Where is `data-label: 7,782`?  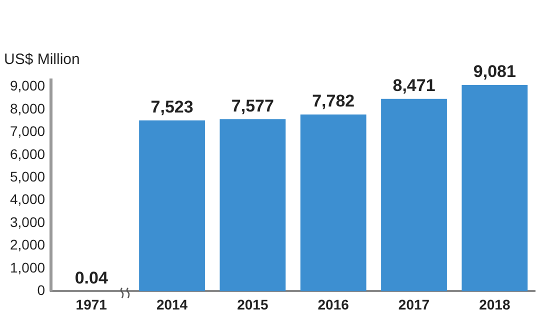 data-label: 7,782 is located at coordinates (333, 101).